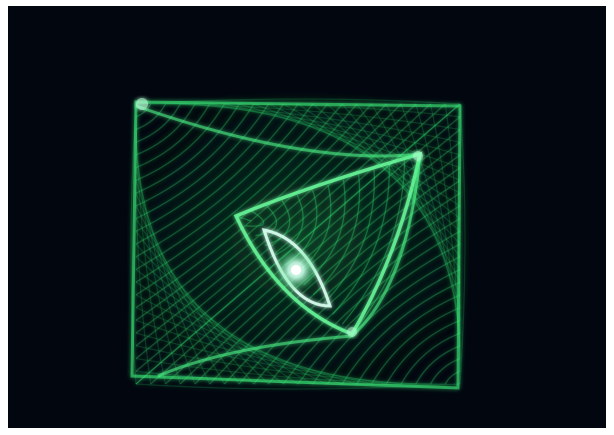 This screenshot has width=614, height=435. I want to click on inner-diamond-outline, so click(328, 244).